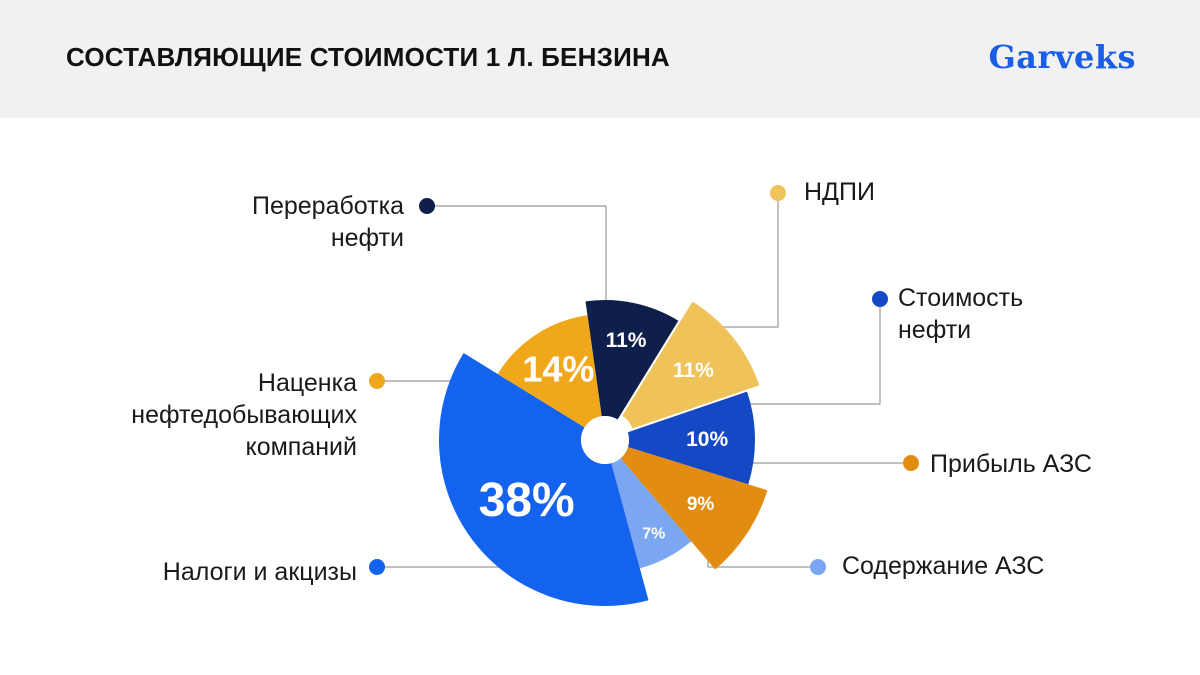 Image resolution: width=1200 pixels, height=675 pixels. What do you see at coordinates (368, 57) in the screenshot?
I see `page-title: СОСТАВЛЯЮЩИЕ СТОИМОСТИ 1 Л. БЕНЗИНА` at bounding box center [368, 57].